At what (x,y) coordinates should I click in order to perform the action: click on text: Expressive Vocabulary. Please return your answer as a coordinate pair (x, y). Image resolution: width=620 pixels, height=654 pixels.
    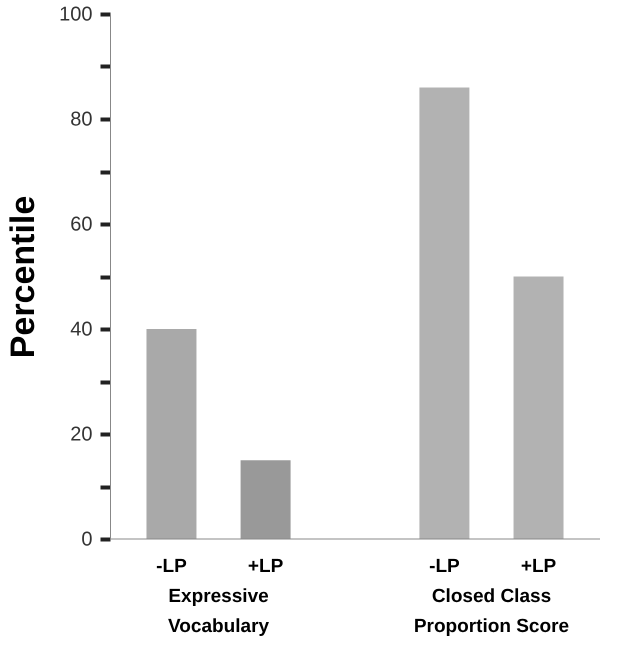
    Looking at the image, I should click on (219, 611).